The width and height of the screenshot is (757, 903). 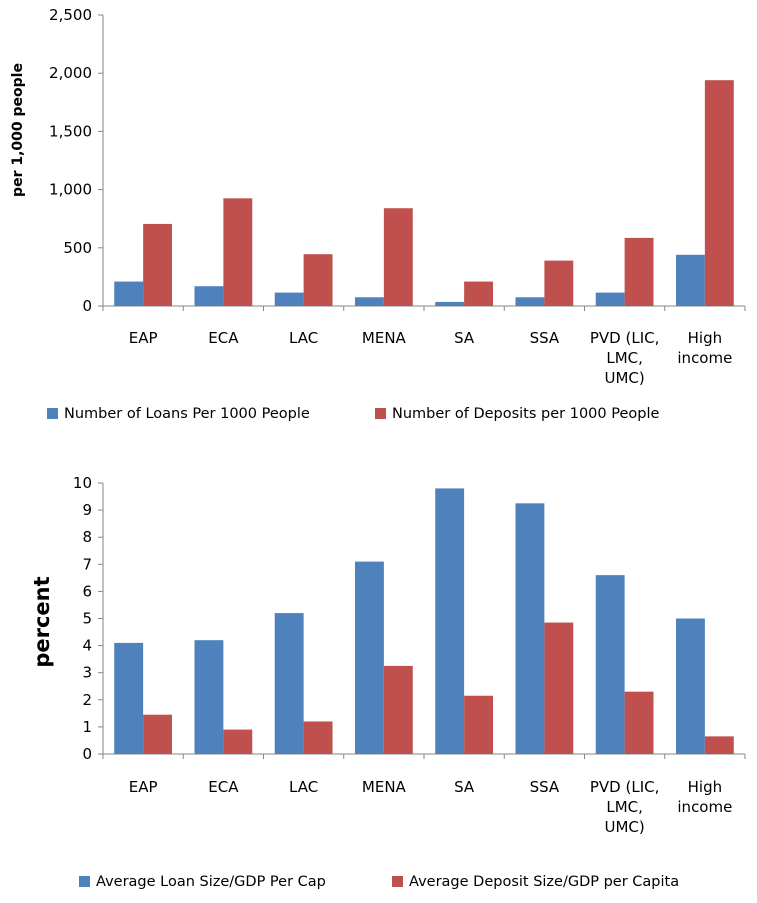 What do you see at coordinates (87, 727) in the screenshot?
I see `y-tick-label: 1` at bounding box center [87, 727].